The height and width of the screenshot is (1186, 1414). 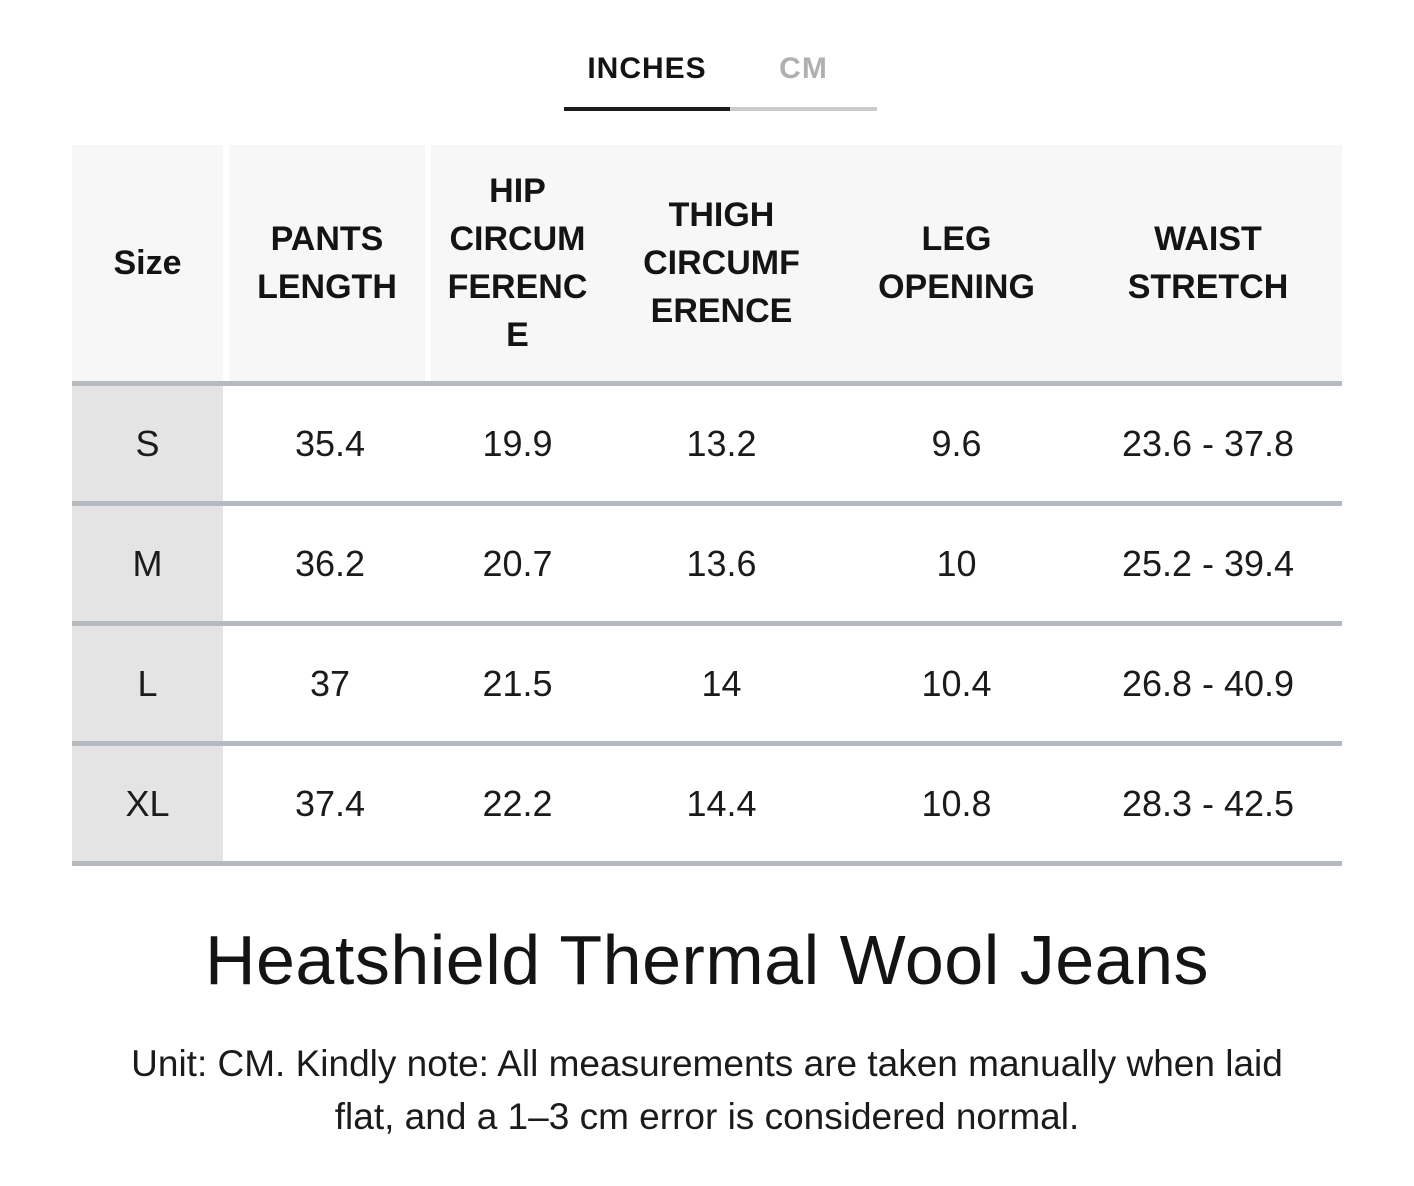 What do you see at coordinates (956, 803) in the screenshot?
I see `cell-value: 10.8` at bounding box center [956, 803].